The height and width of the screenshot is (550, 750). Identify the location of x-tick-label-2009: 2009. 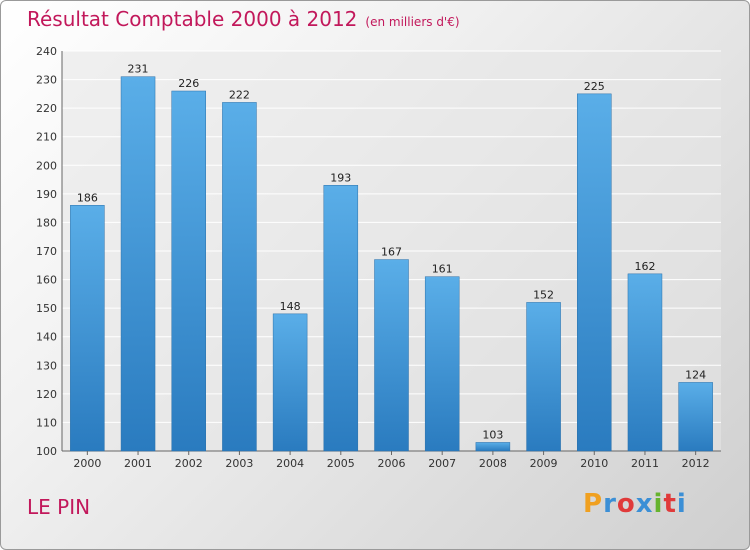
(544, 463).